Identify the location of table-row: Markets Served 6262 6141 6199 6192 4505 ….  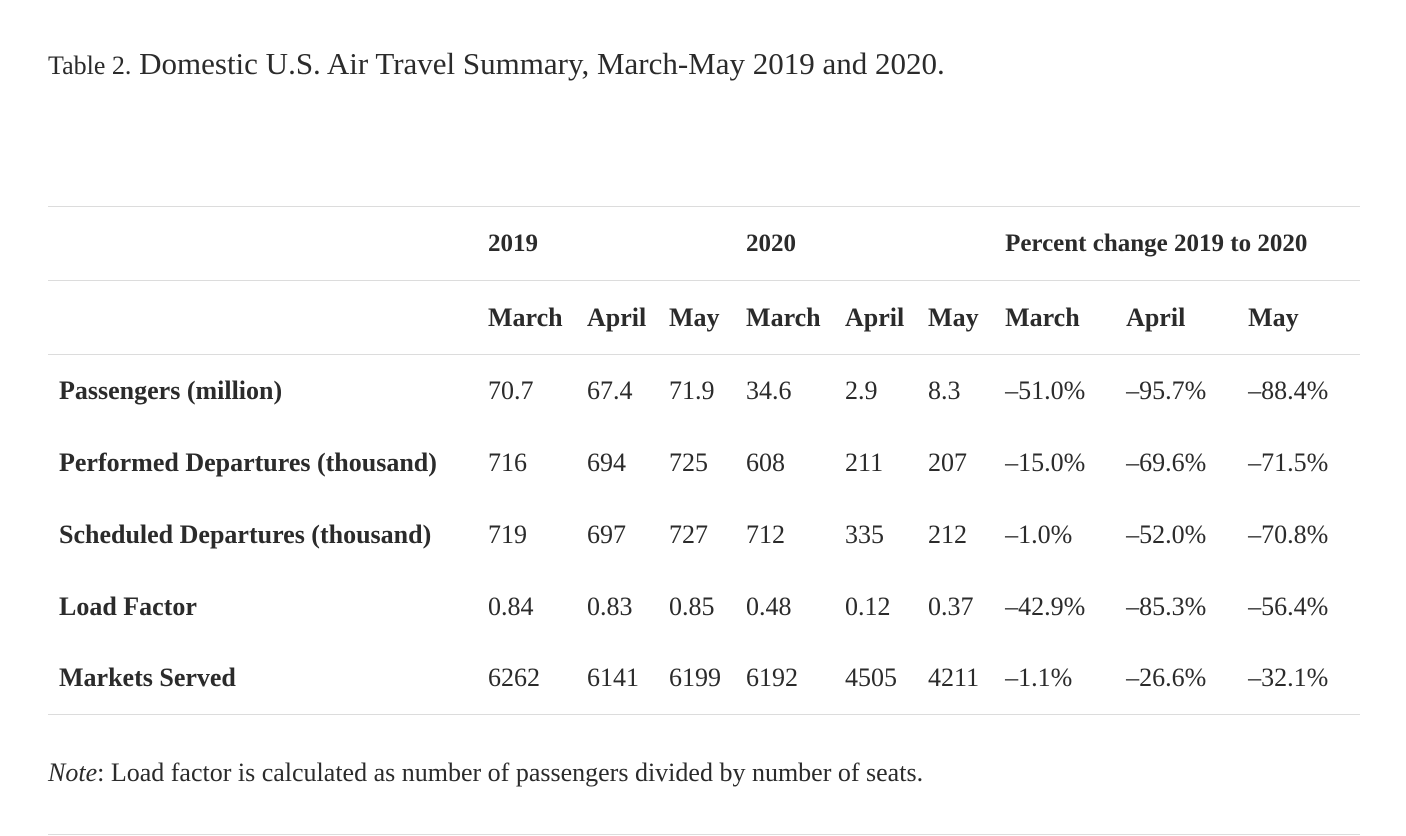
(704, 678).